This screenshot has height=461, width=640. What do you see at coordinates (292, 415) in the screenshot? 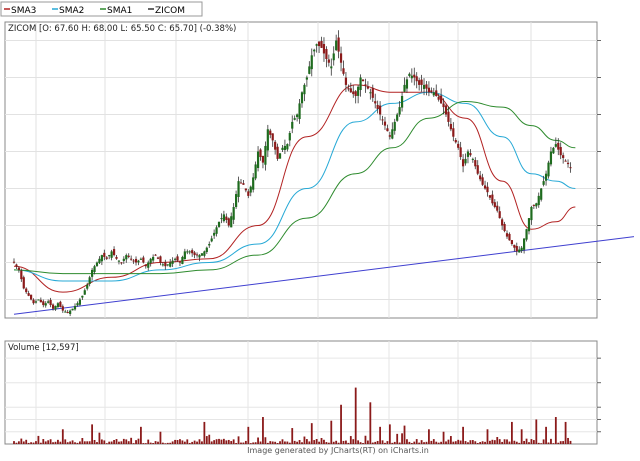
I see `volume-bars` at bounding box center [292, 415].